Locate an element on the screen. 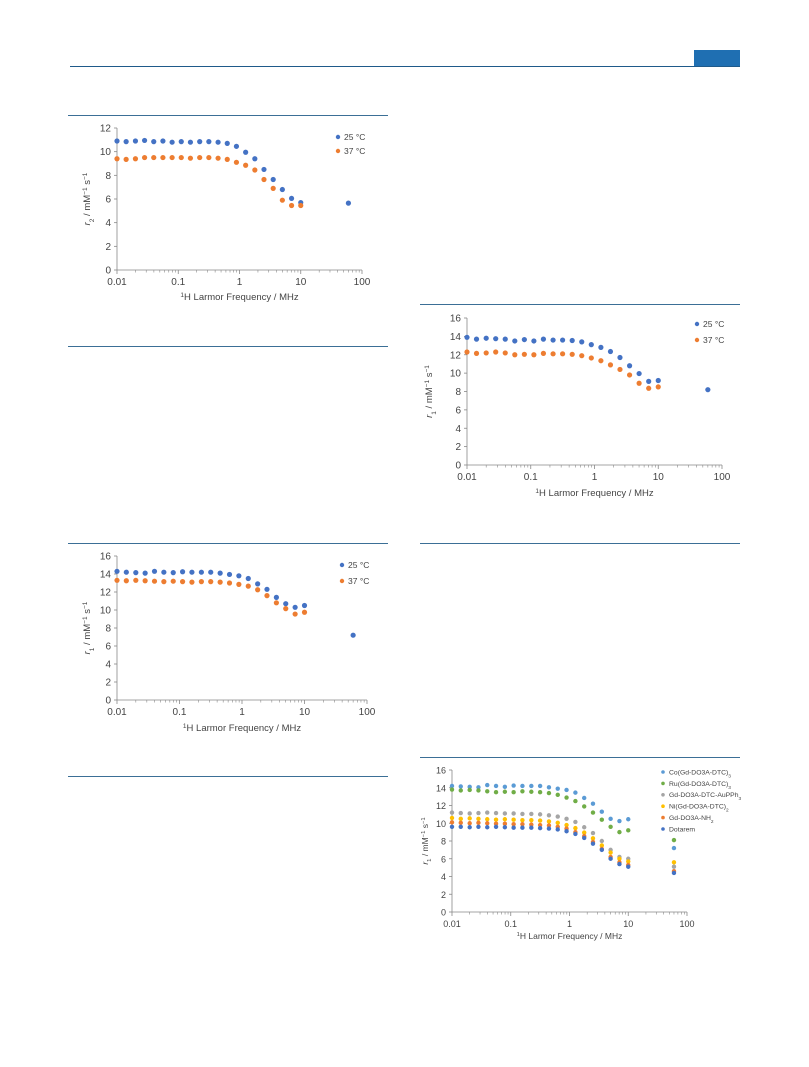 The width and height of the screenshot is (809, 1067). legend-entry: Gd-DO3A-NH2 is located at coordinates (691, 820).